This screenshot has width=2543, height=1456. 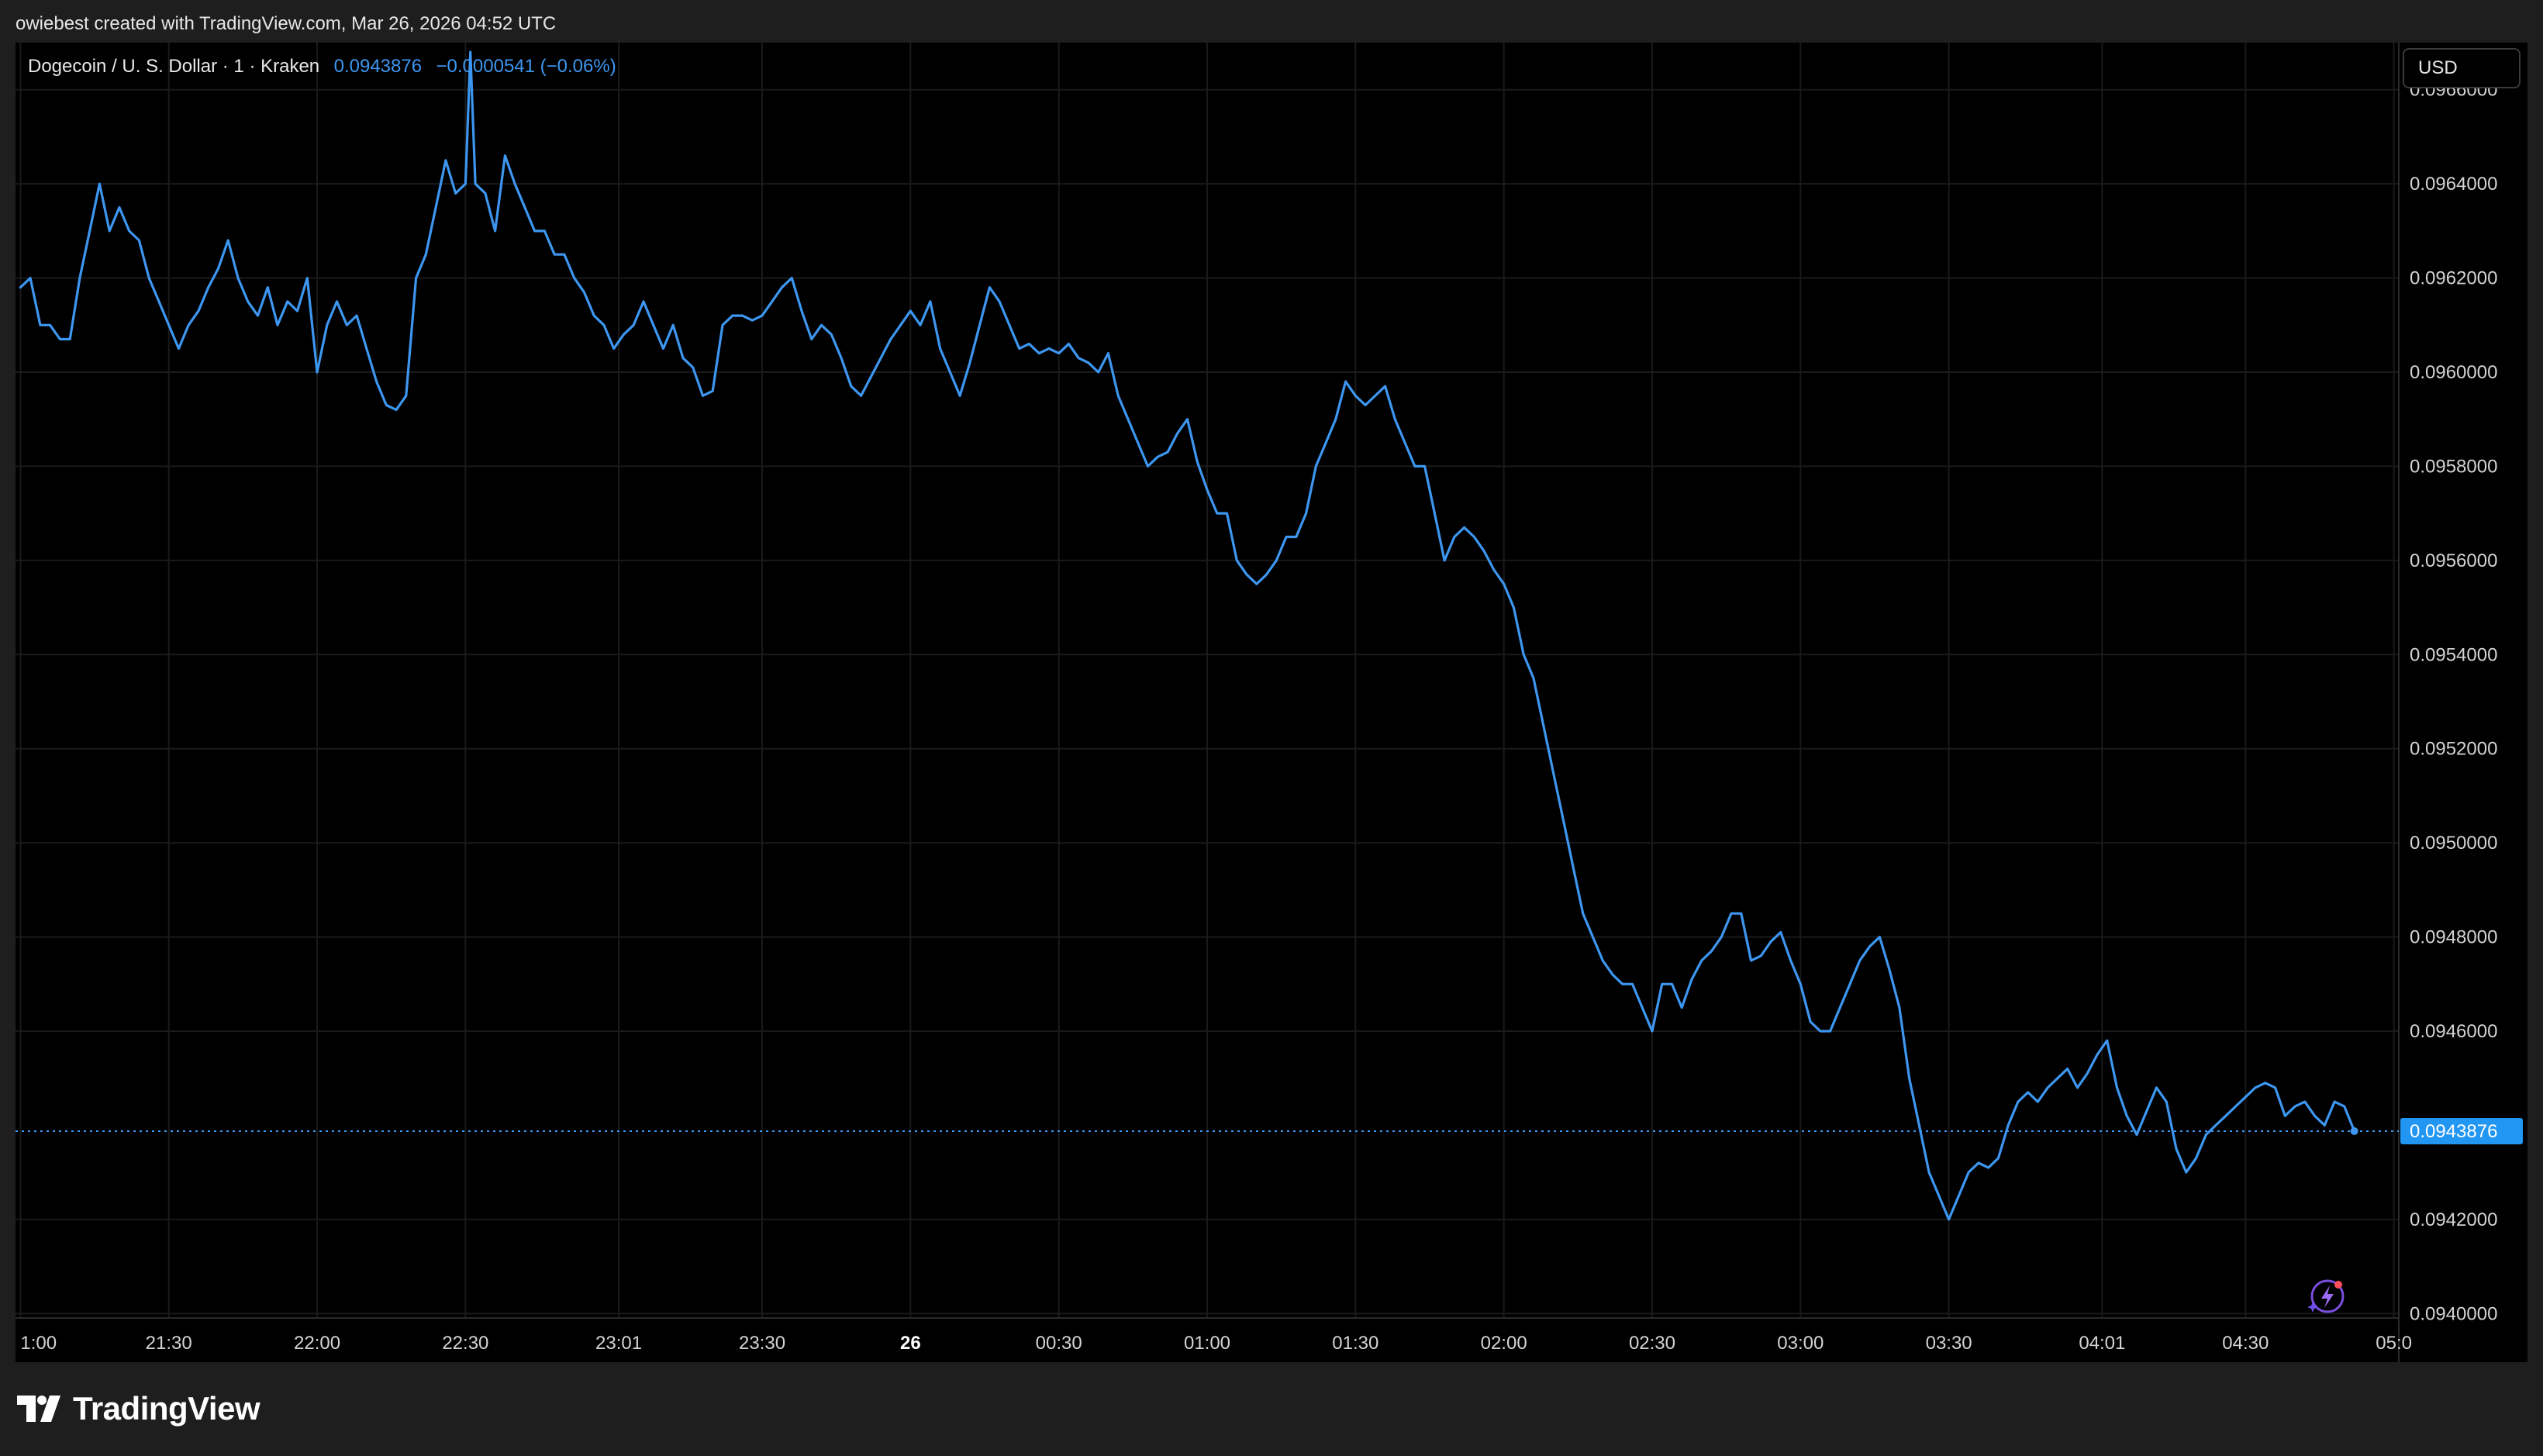 I want to click on legend-symbol: Dogecoin / U. S. Dollar · 1 · Kraken, so click(x=173, y=67).